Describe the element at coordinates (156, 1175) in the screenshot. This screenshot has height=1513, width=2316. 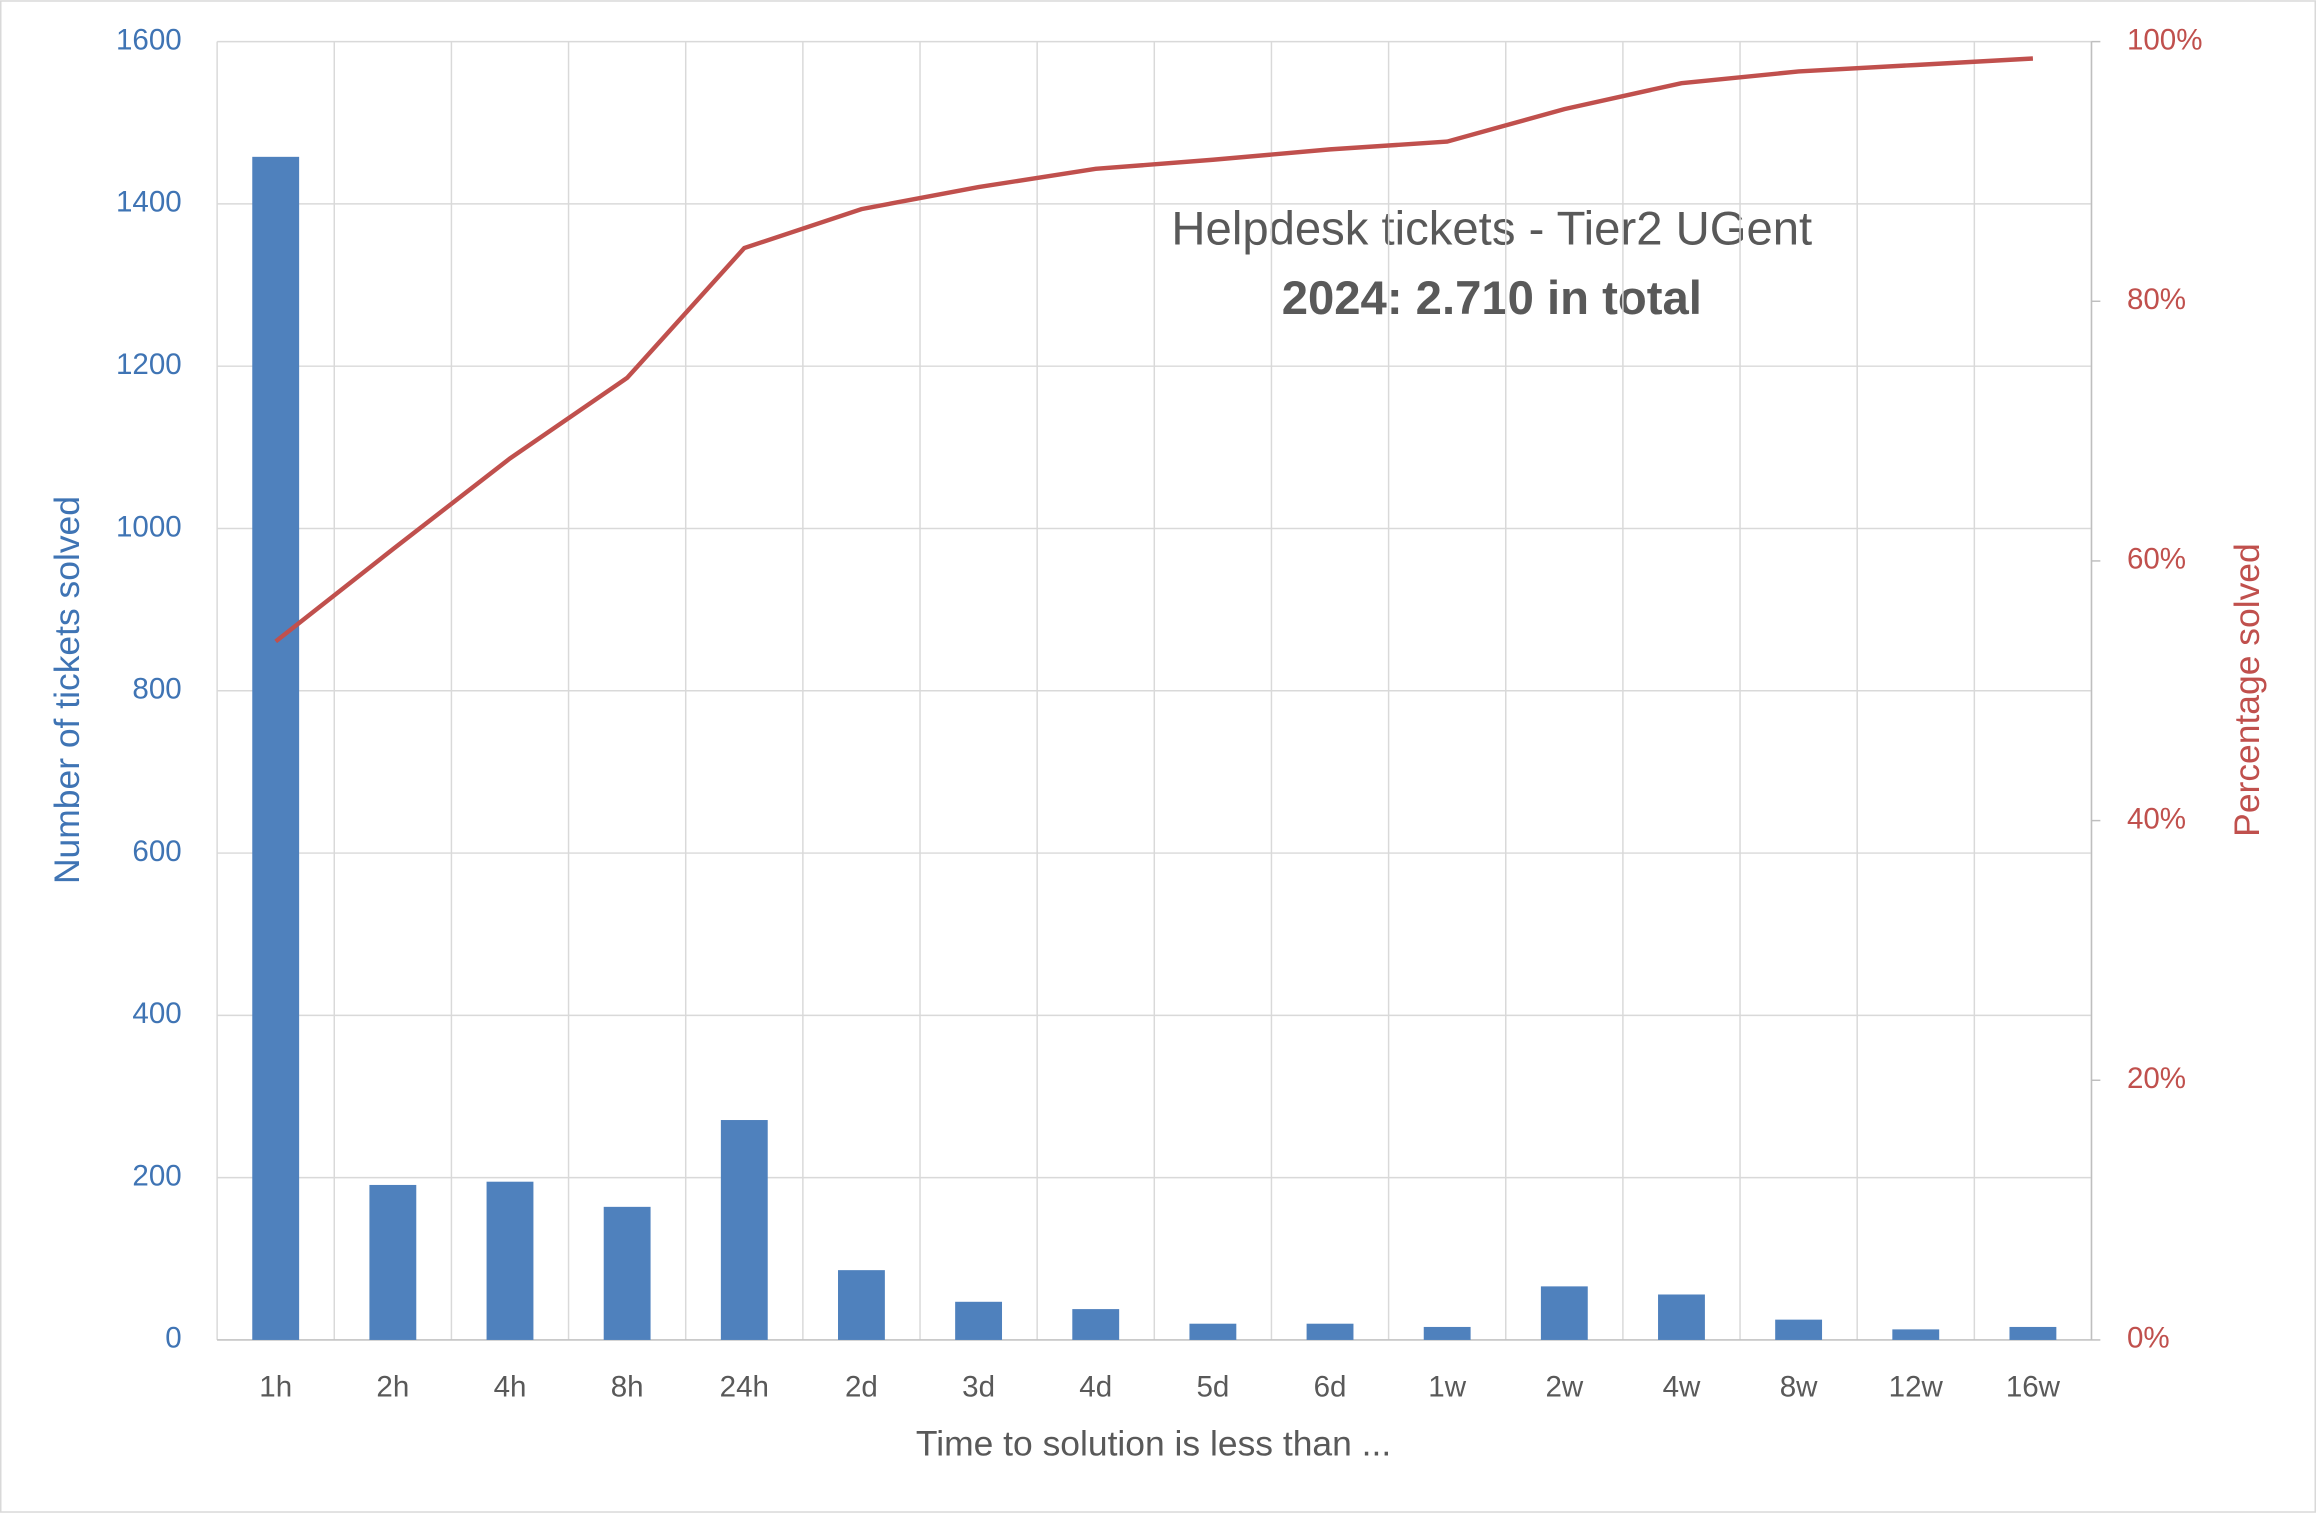
I see `y-tick-label: 200` at that location.